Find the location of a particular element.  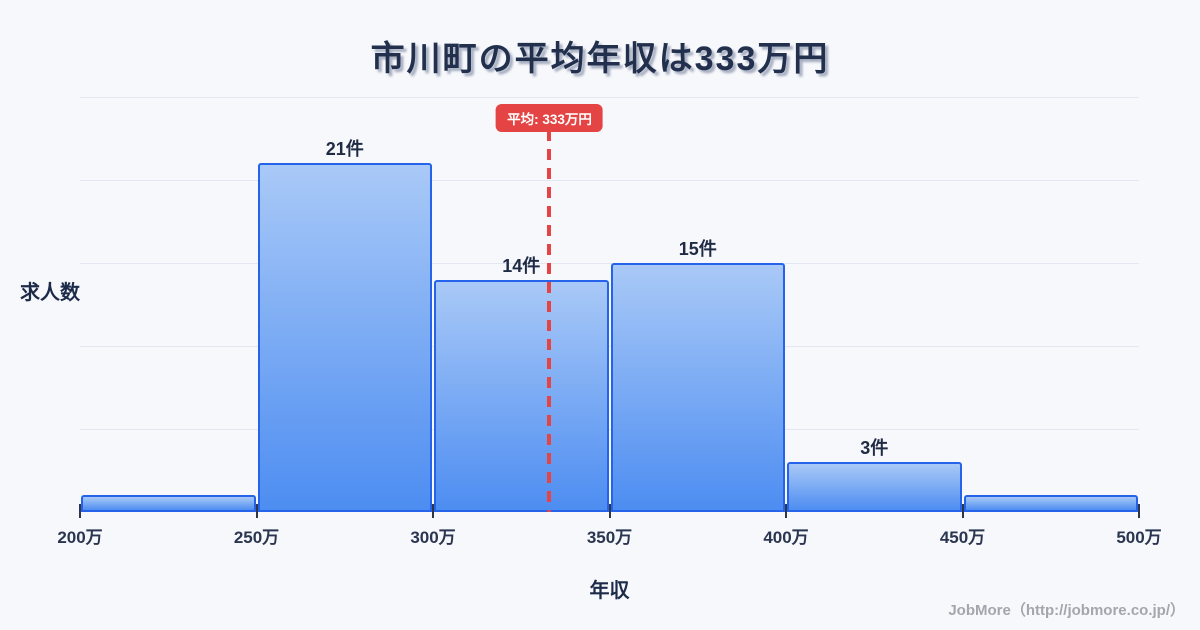

x-axis-tick-label: 450万 is located at coordinates (962, 537).